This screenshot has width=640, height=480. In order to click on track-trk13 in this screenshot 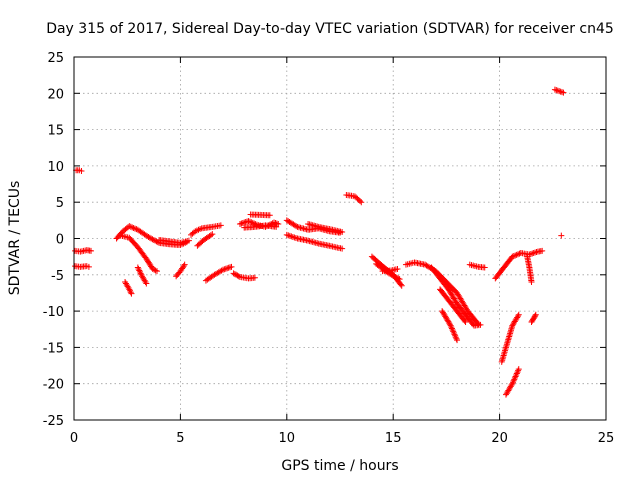, I will do `click(244, 276)`.